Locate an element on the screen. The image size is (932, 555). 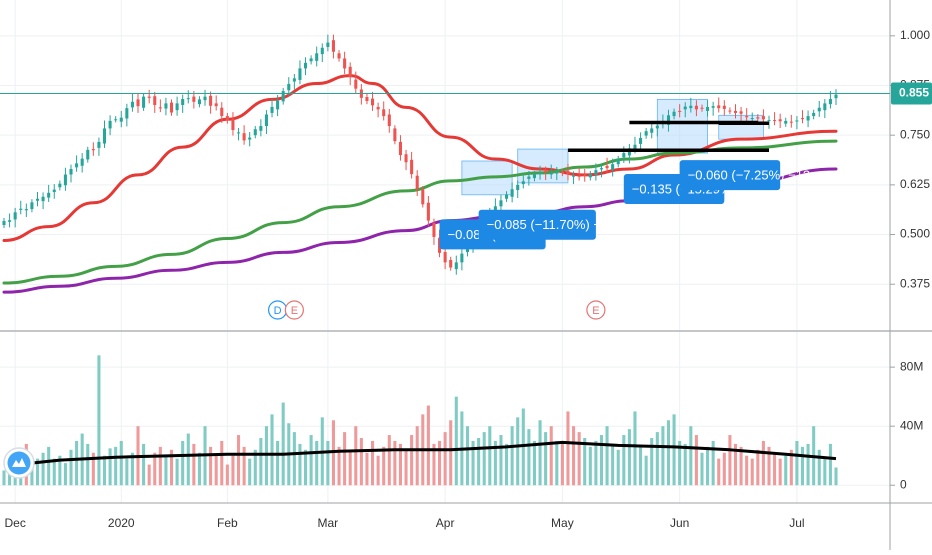
volume-axis: 80M 40M 0 is located at coordinates (906, 425).